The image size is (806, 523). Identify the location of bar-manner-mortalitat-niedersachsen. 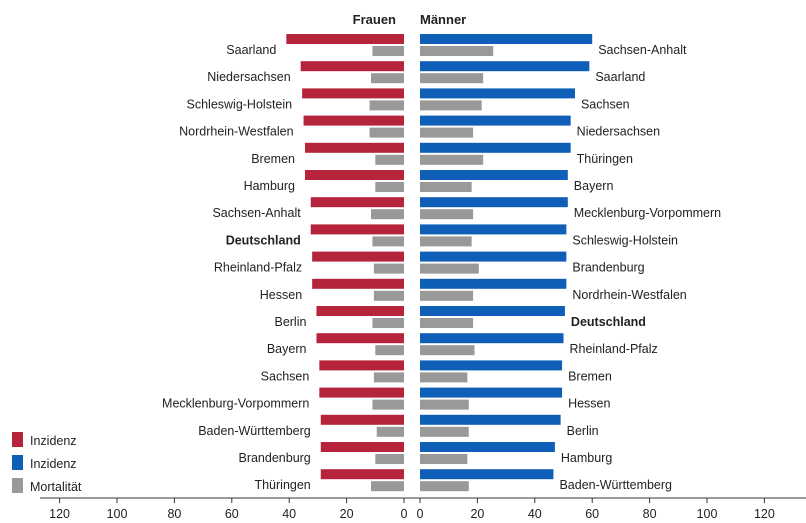
(447, 132).